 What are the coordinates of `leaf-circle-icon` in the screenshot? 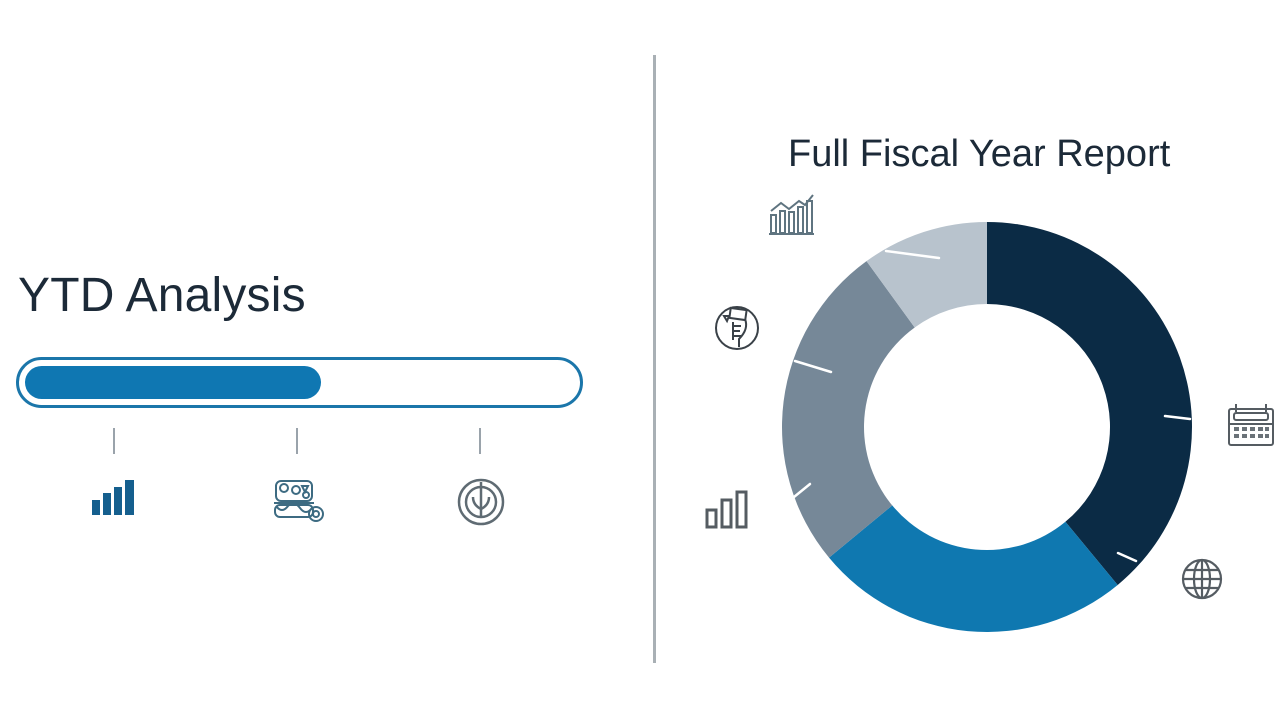 It's located at (481, 502).